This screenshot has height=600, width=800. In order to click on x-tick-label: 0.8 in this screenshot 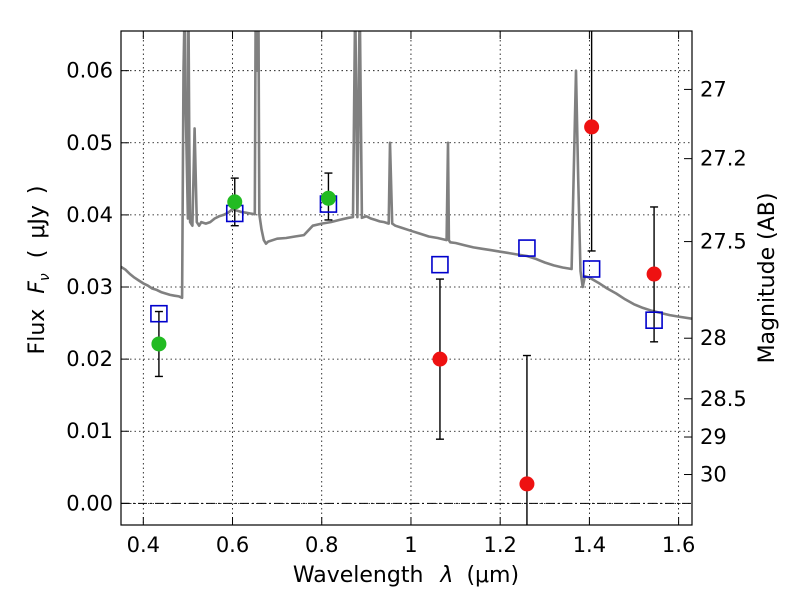, I will do `click(321, 545)`.